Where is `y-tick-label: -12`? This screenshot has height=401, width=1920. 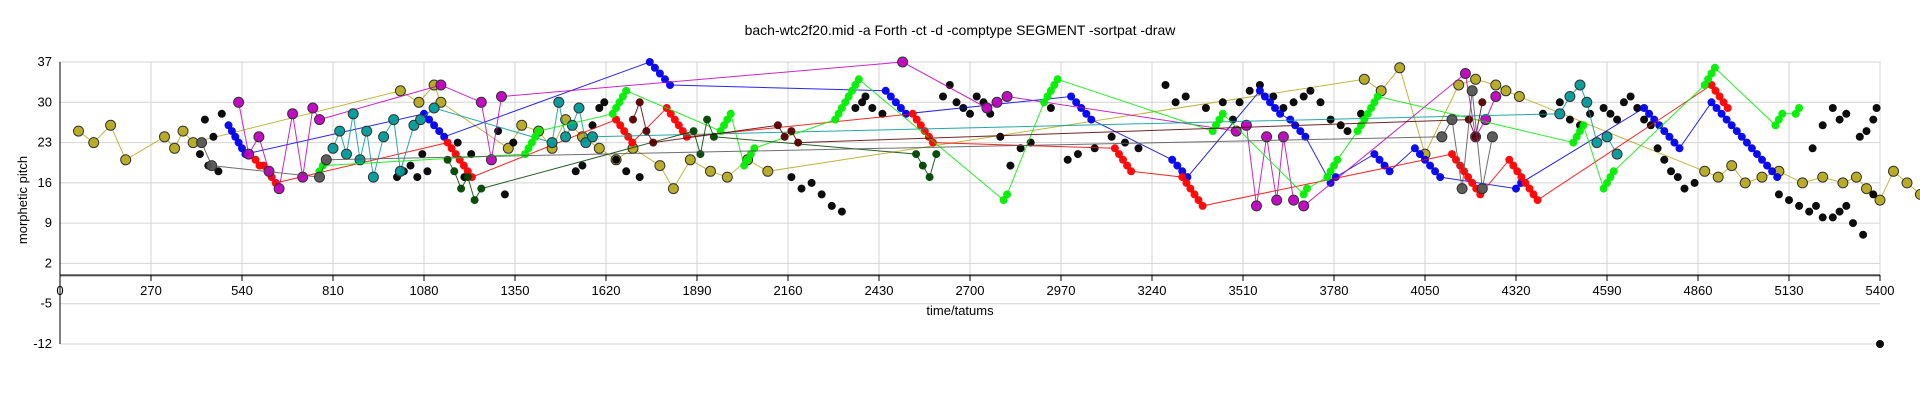
y-tick-label: -12 is located at coordinates (42, 343).